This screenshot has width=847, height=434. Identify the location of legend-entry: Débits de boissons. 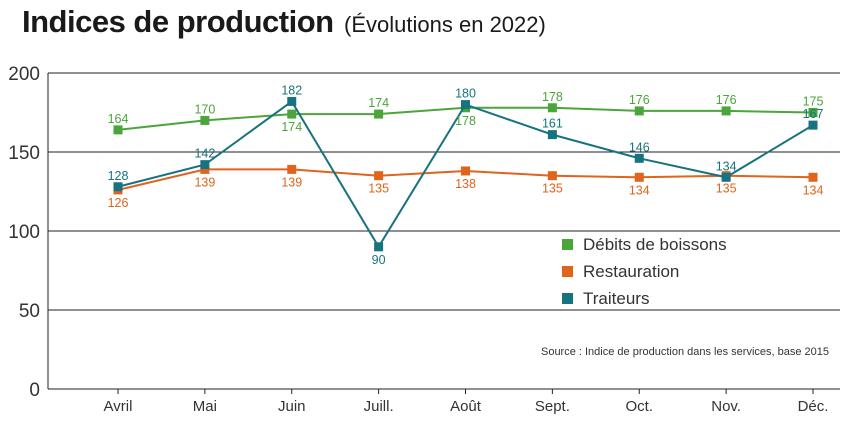
(655, 244).